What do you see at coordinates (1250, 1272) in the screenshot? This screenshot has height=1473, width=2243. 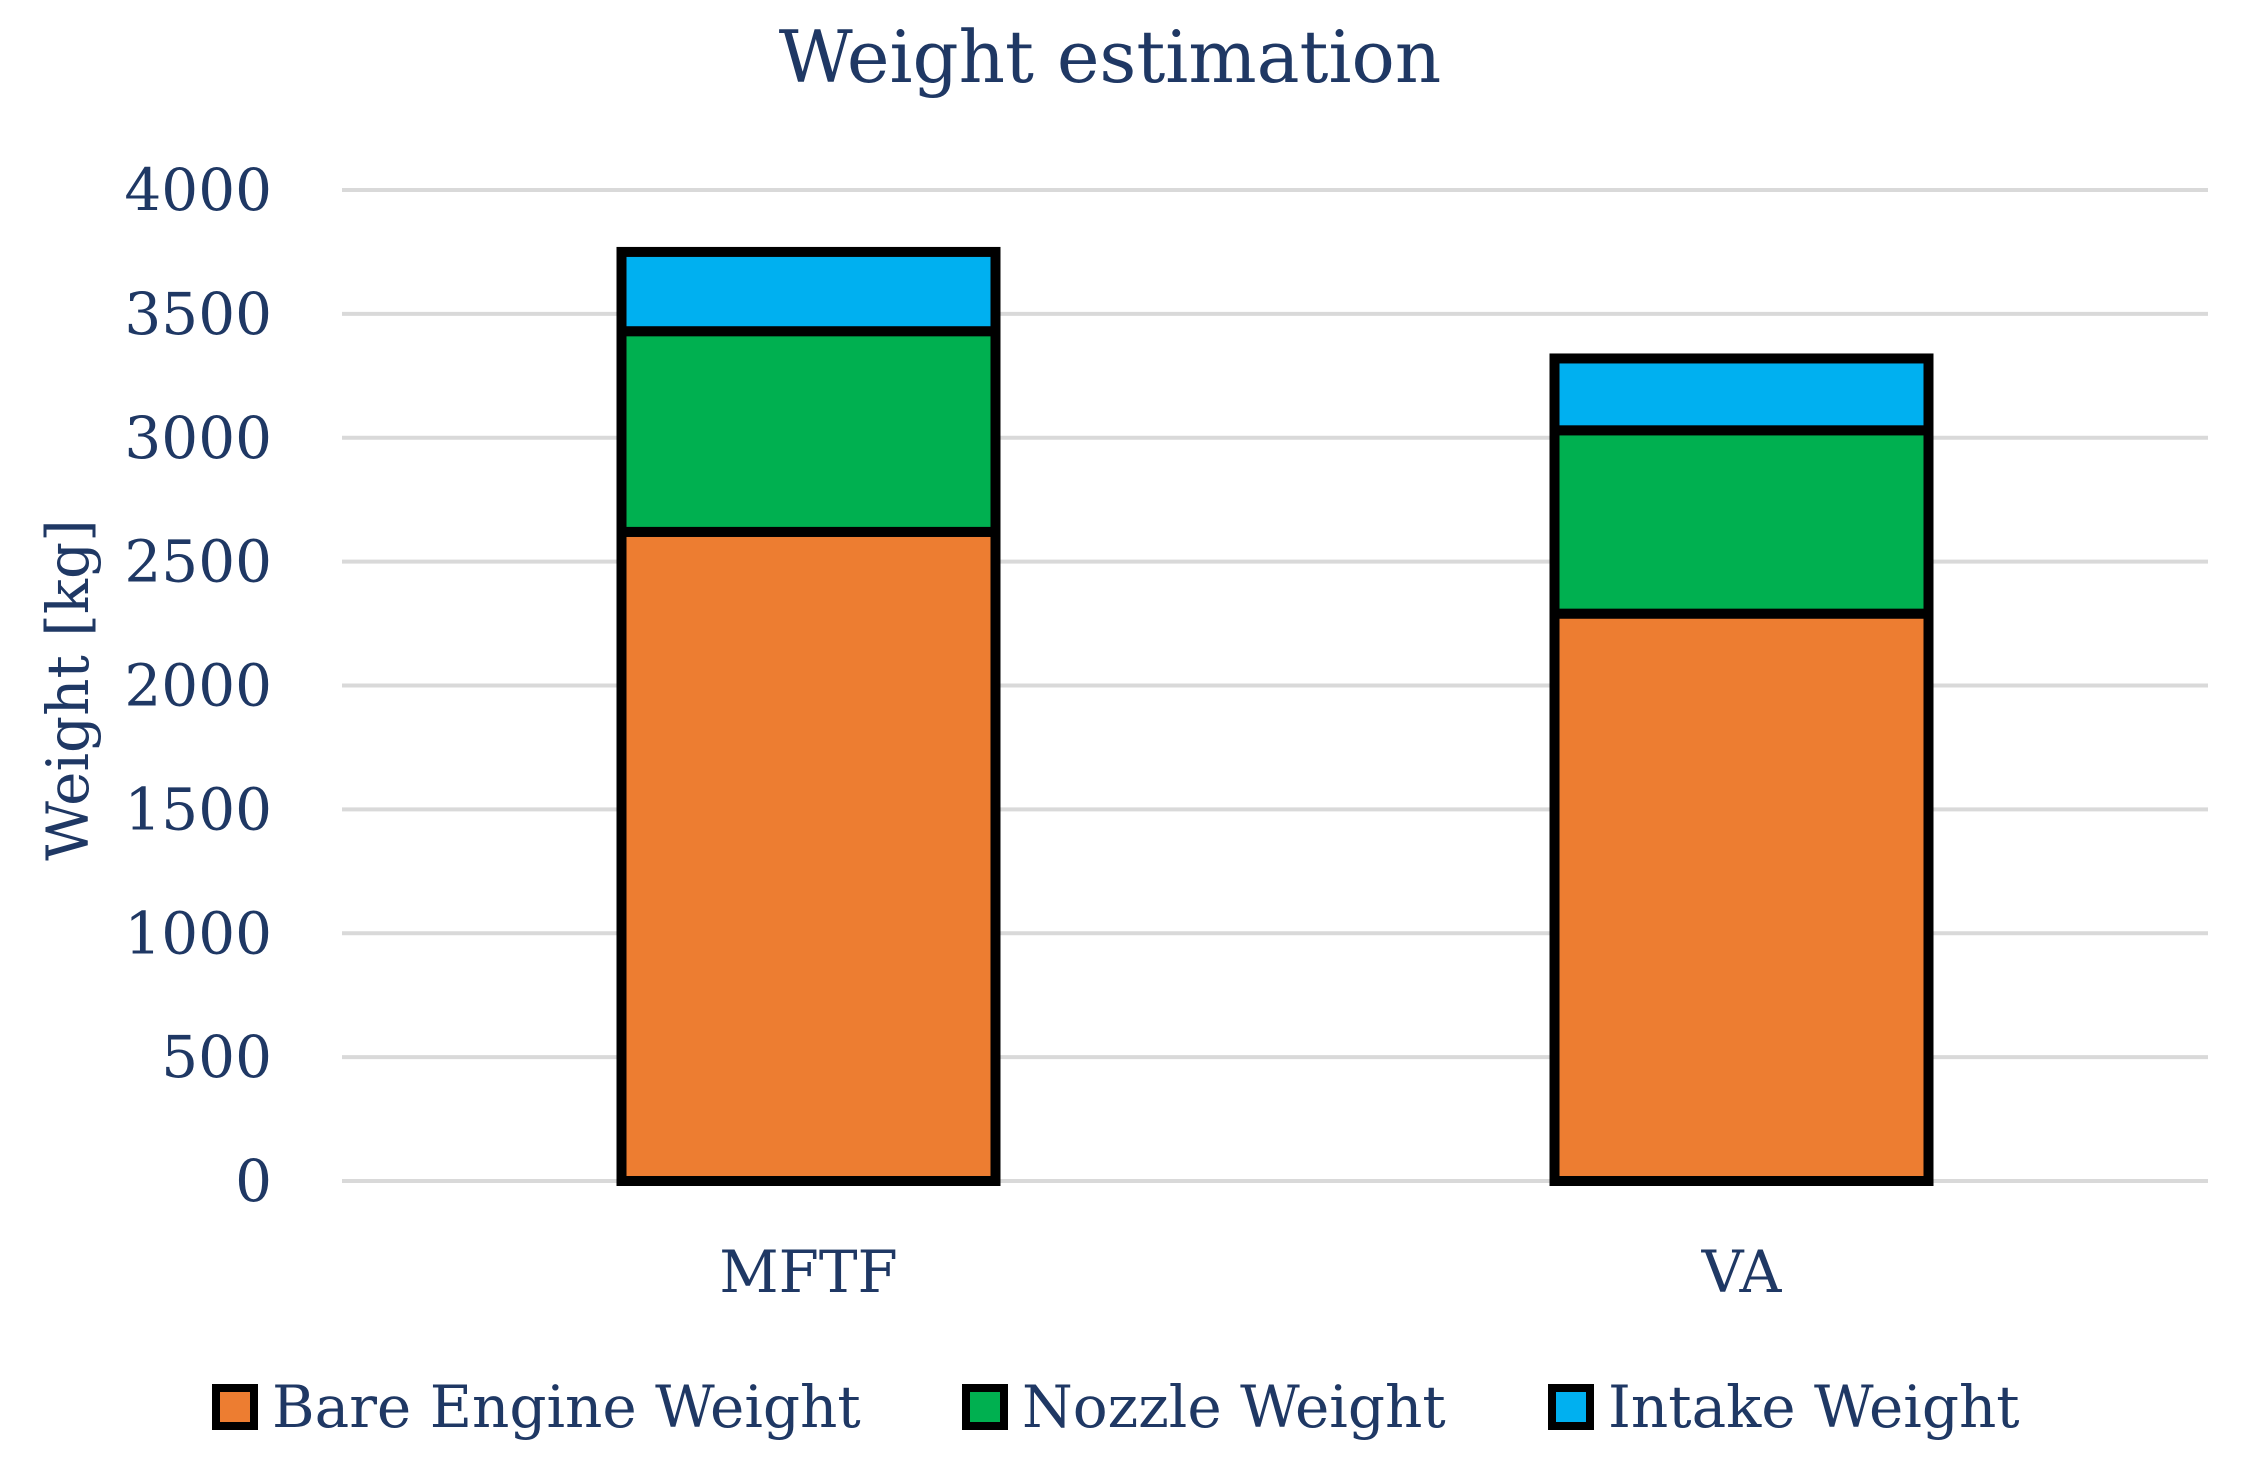 I see `x-axis-ticks: MFTF VA` at bounding box center [1250, 1272].